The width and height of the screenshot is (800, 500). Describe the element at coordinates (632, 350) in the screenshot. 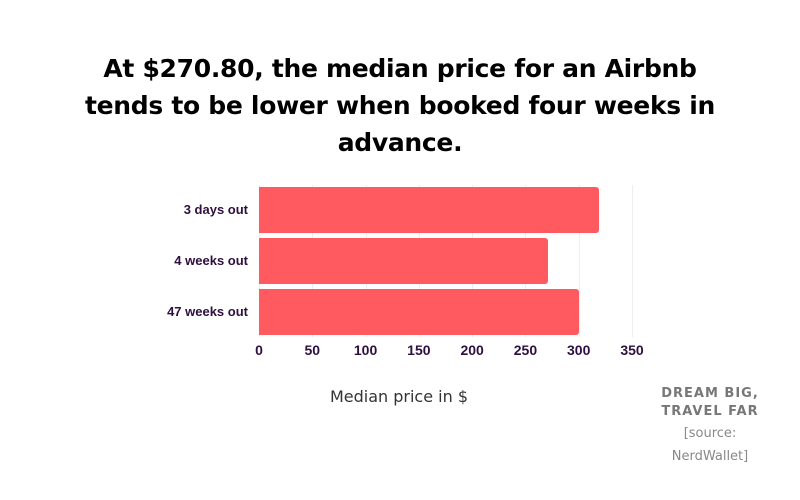

I see `x-tick-label: 350` at that location.